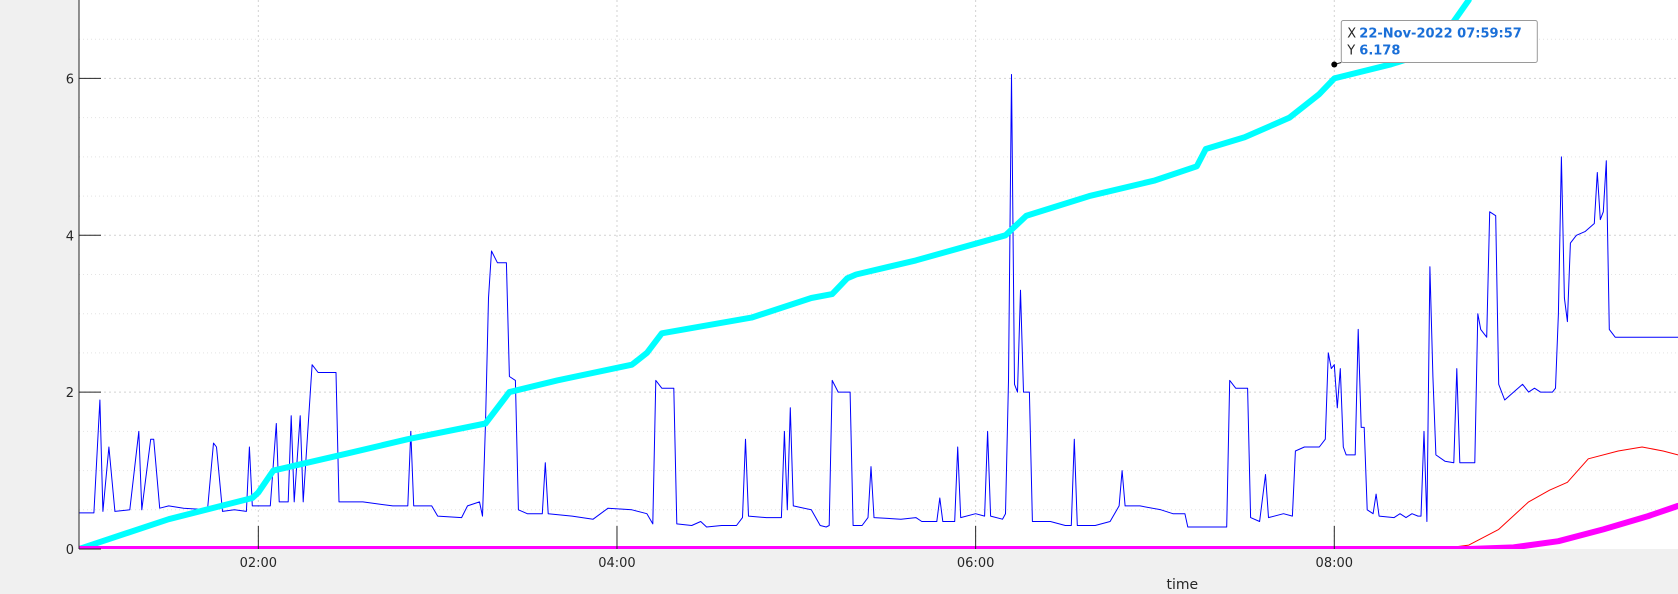 The image size is (1678, 594). What do you see at coordinates (1182, 585) in the screenshot?
I see `x-axis-label: time` at bounding box center [1182, 585].